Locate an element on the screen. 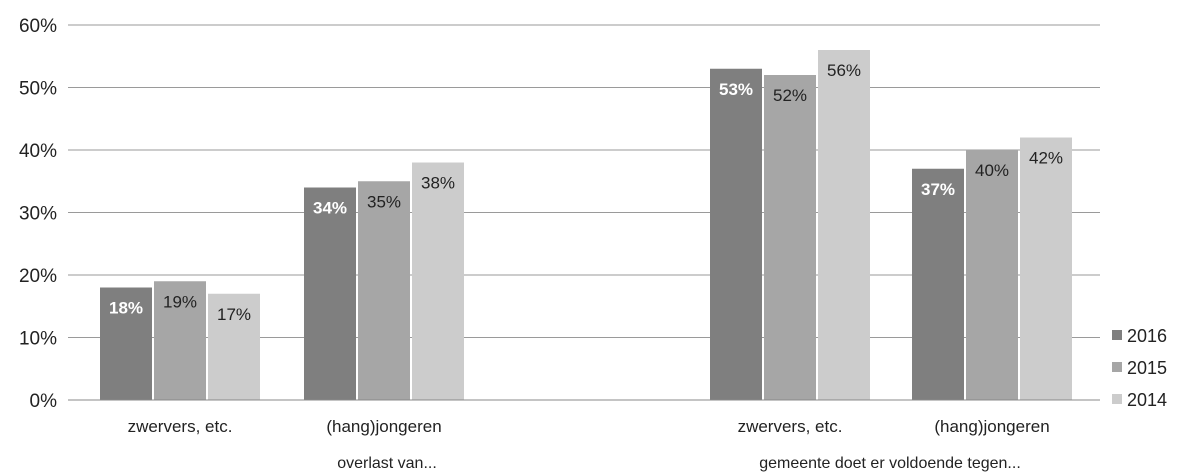 The image size is (1185, 475). y-axis-tick-labels: 0% 10% 20% 30% 40% 50% 60% is located at coordinates (38, 214).